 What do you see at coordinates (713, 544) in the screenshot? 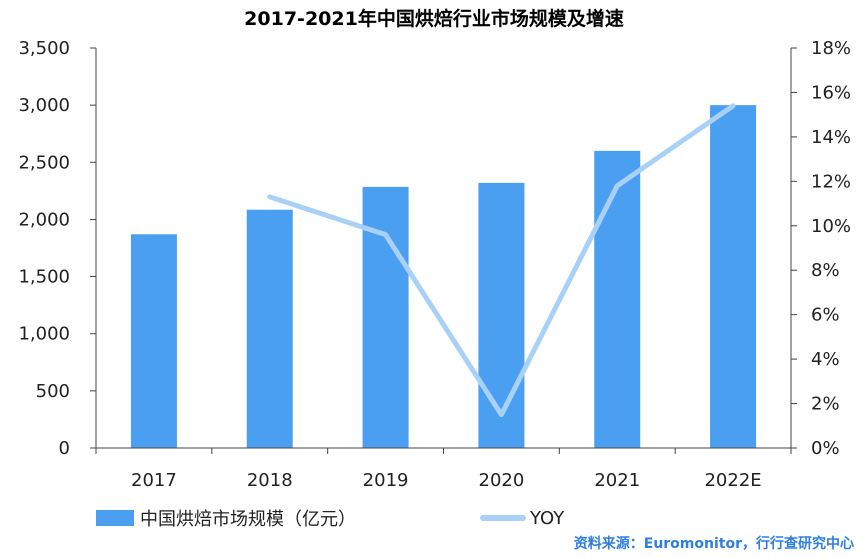
I see `source-note: 资料来源：Euromonitor，行行查研究中心` at bounding box center [713, 544].